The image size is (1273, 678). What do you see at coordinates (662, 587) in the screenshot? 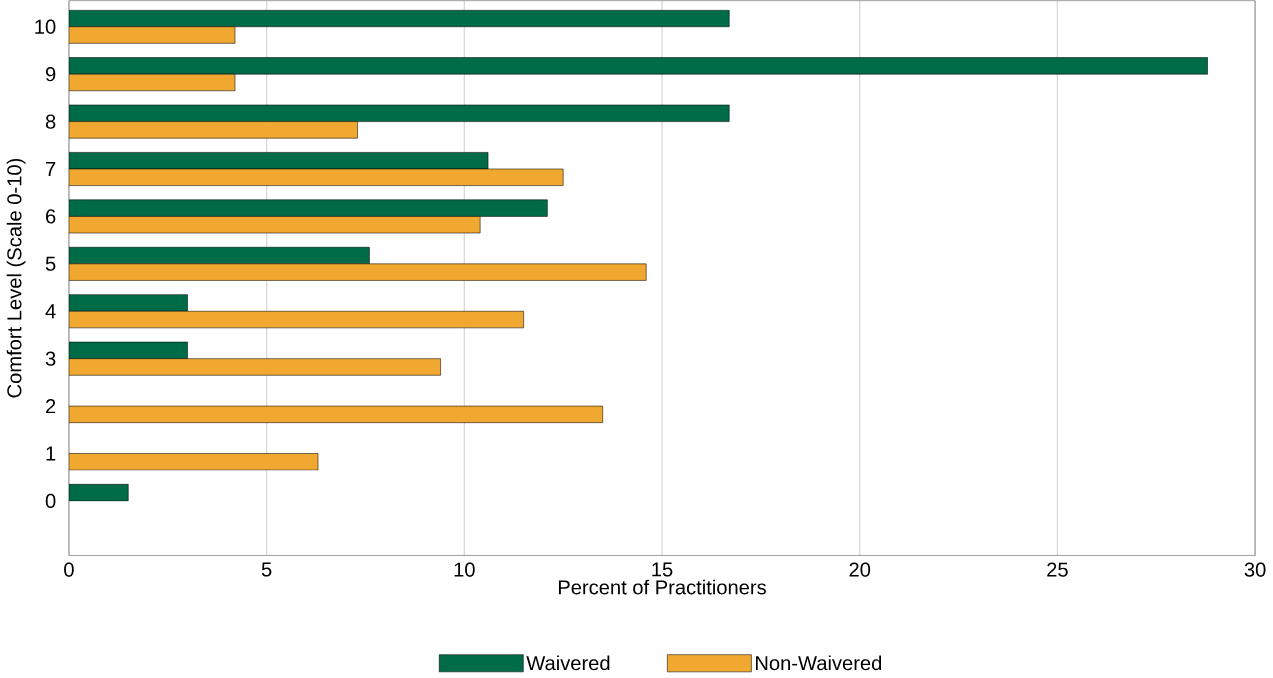
I see `x-axis-title: Percent of Practitioners` at bounding box center [662, 587].